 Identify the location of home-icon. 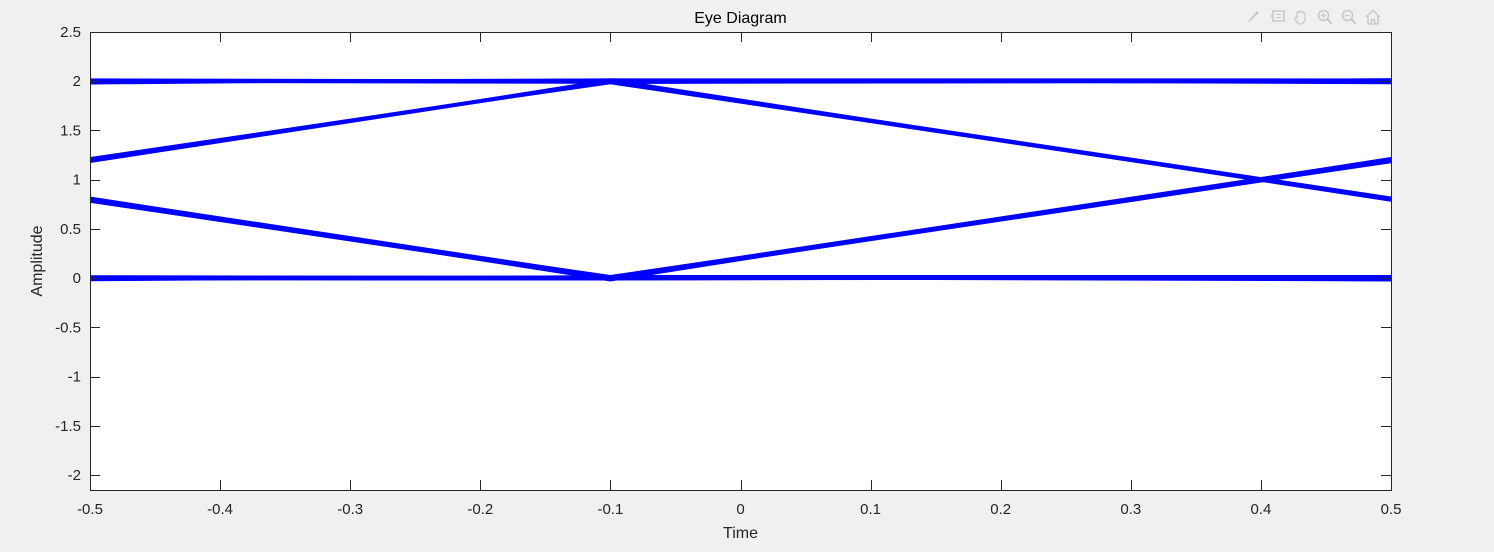
(1372, 17).